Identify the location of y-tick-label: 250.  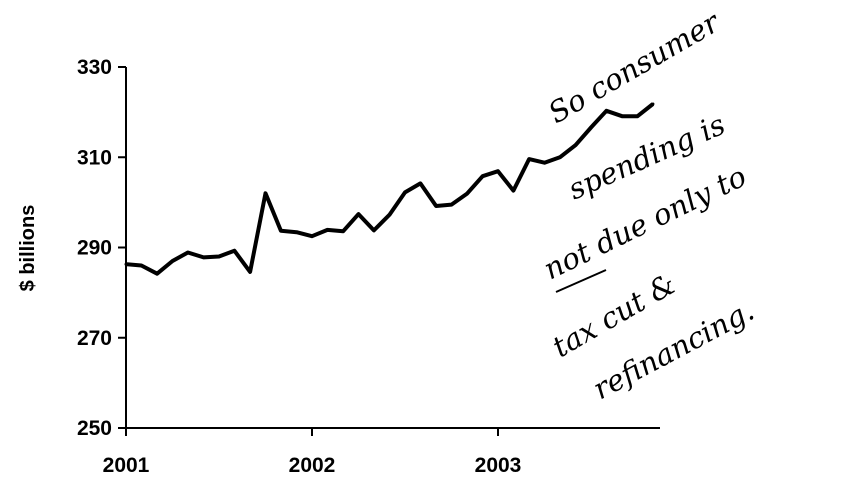
(94, 428).